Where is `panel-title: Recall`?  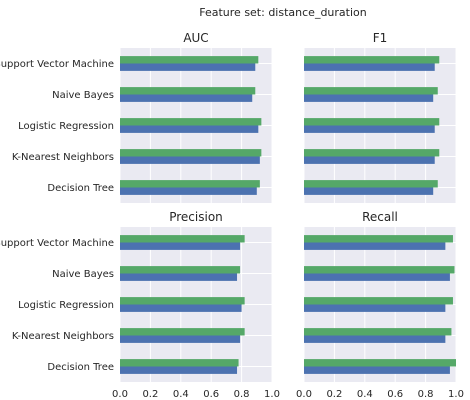
panel-title: Recall is located at coordinates (380, 217).